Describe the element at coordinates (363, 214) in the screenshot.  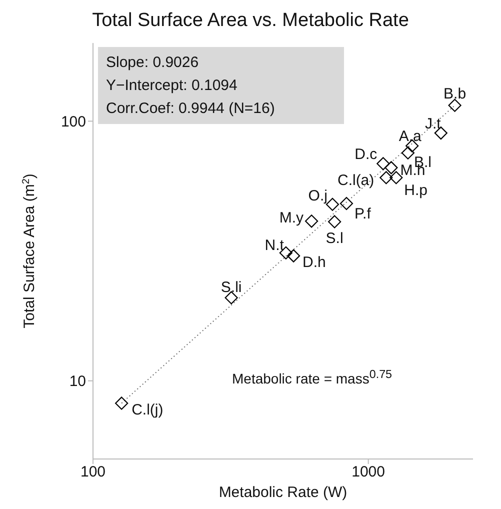
I see `annotation: P.f` at that location.